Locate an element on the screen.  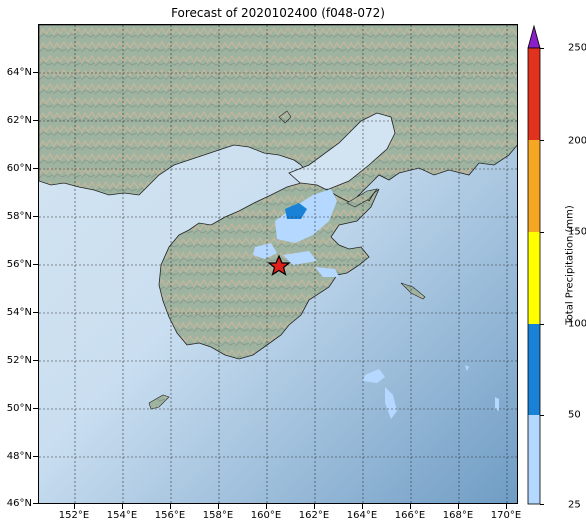
colorbar-label: 250 is located at coordinates (577, 48).